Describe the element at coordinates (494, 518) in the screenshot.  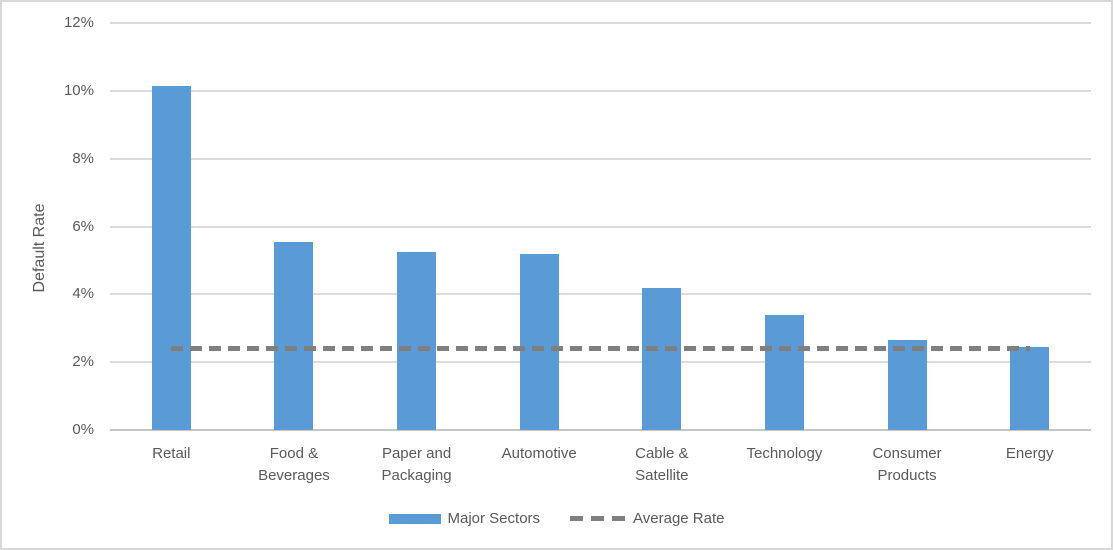
I see `legend-label-major-sectors: Major Sectors` at that location.